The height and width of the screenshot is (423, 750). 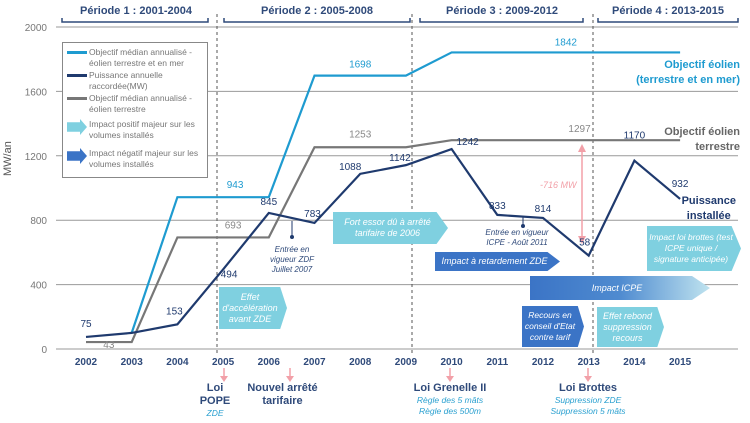 I want to click on callout-recours: Recours en conseil d'Etat contre tarif, so click(x=553, y=326).